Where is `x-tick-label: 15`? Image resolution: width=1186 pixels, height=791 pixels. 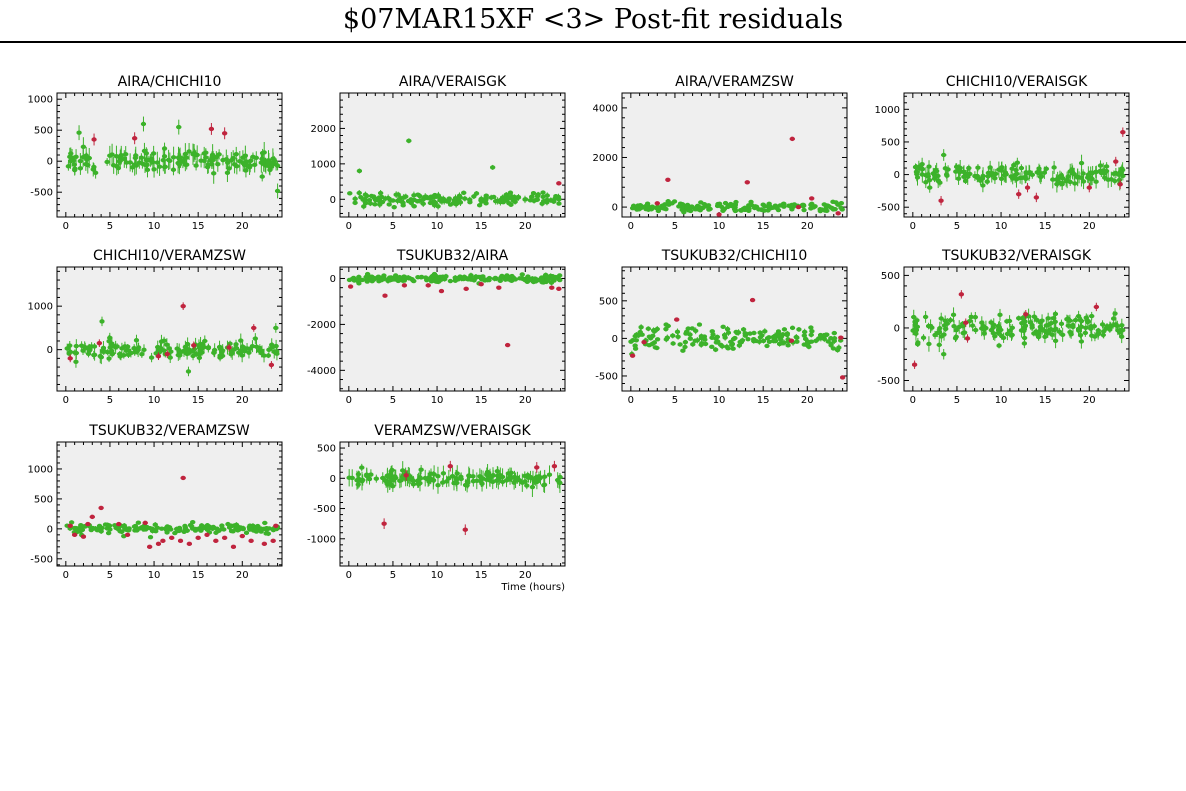
x-tick-label: 15 is located at coordinates (1045, 400).